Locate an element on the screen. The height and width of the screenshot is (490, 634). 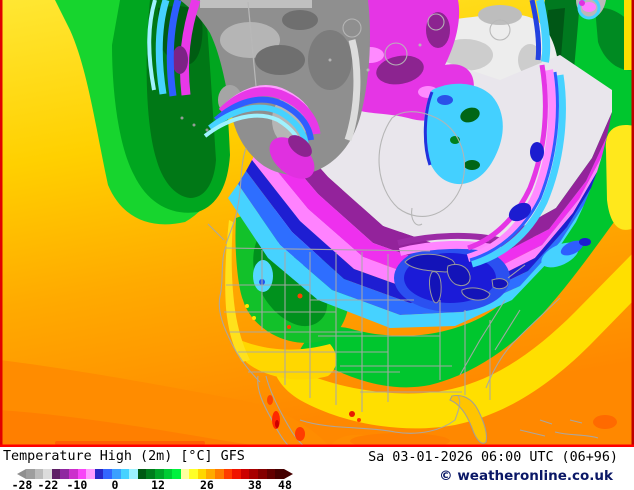
colorbar-left-arrow is located at coordinates (21, 474).